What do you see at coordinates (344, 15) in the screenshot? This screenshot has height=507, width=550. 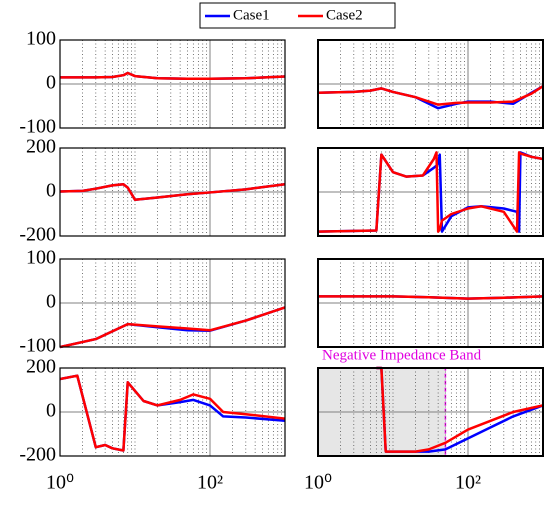 I see `legend-label: Case2` at bounding box center [344, 15].